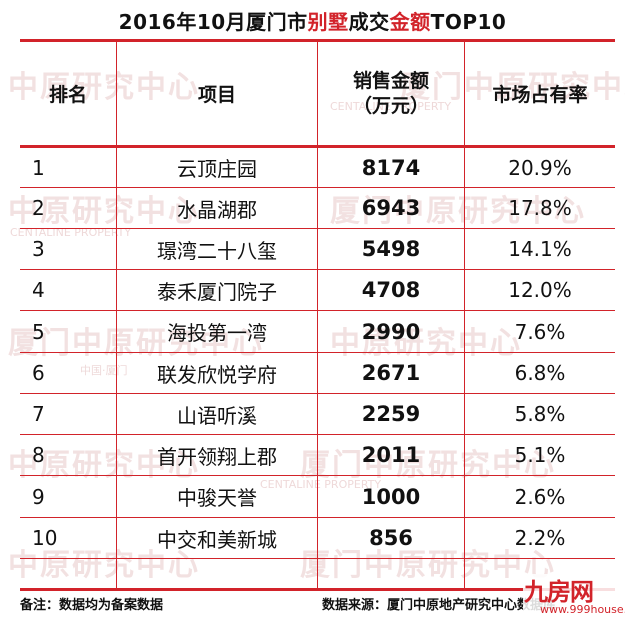 Image resolution: width=625 pixels, height=622 pixels. What do you see at coordinates (540, 496) in the screenshot?
I see `cell-share: 2.6%` at bounding box center [540, 496].